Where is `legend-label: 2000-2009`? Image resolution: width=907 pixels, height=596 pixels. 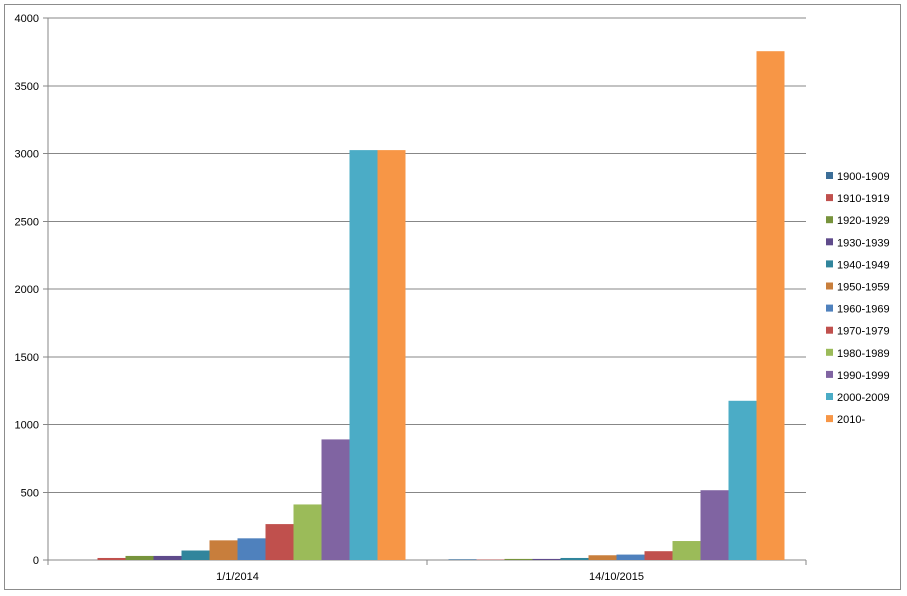 legend-label: 2000-2009 is located at coordinates (863, 398).